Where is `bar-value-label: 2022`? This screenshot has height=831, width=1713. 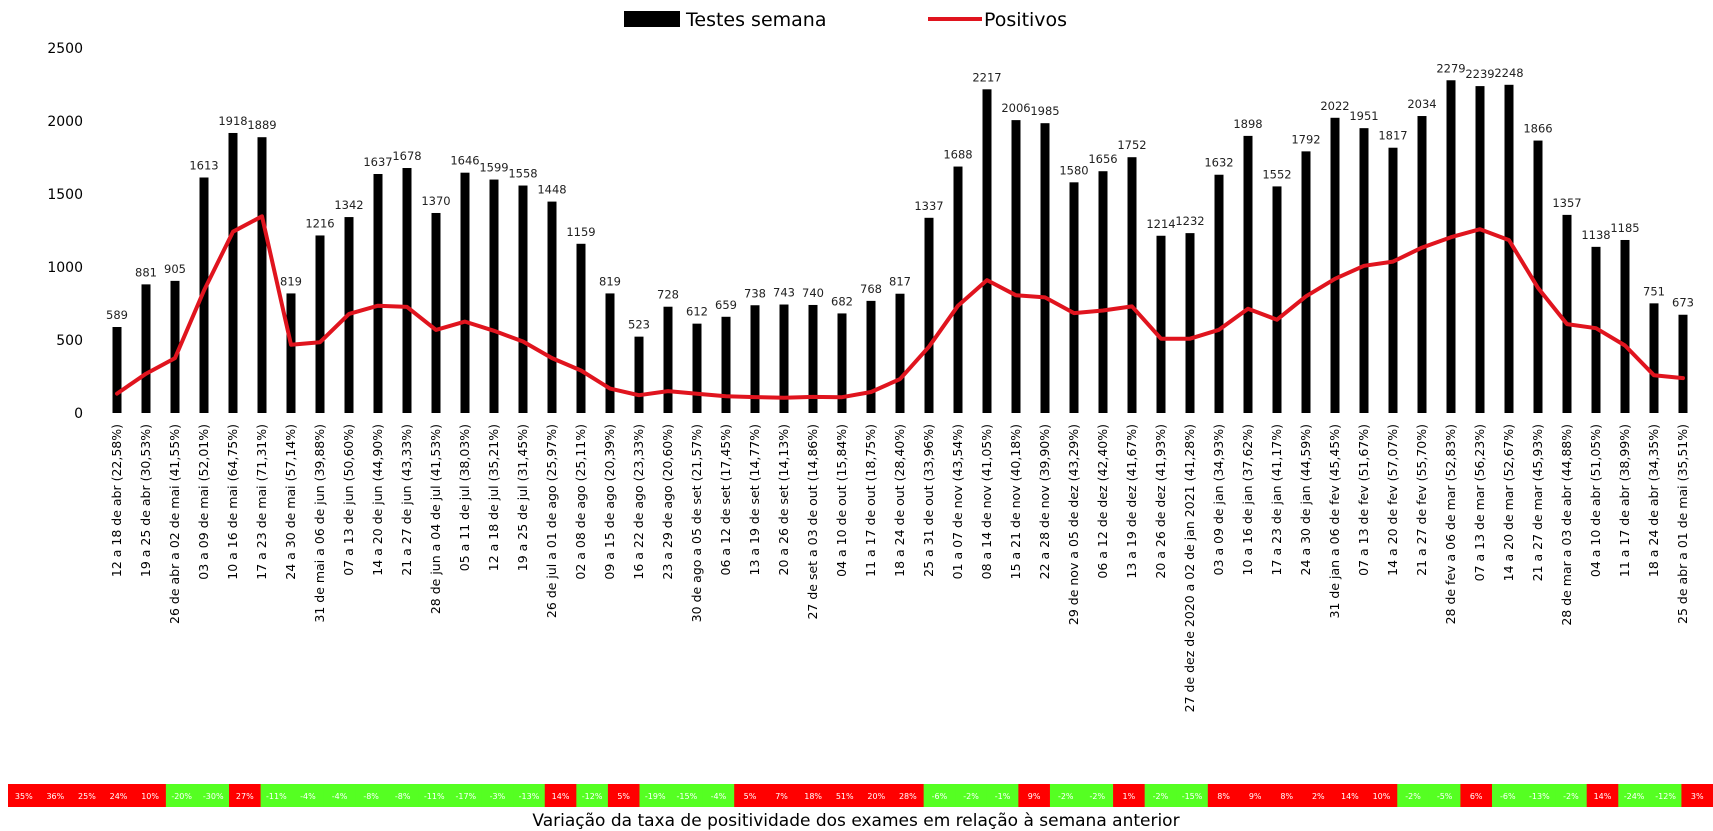
bar-value-label: 2022 is located at coordinates (1334, 106).